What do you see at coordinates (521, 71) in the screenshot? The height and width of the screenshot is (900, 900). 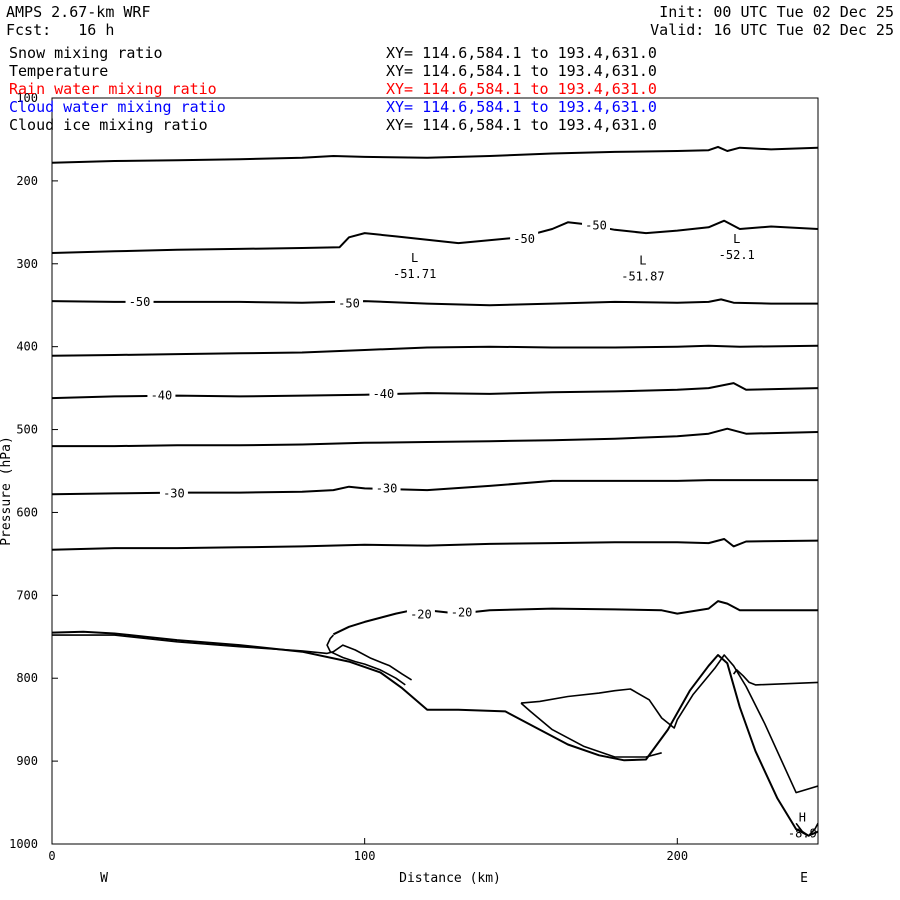 I see `legend-temperature-xy: XY= 114.6,584.1 to 193.4,631.0` at bounding box center [521, 71].